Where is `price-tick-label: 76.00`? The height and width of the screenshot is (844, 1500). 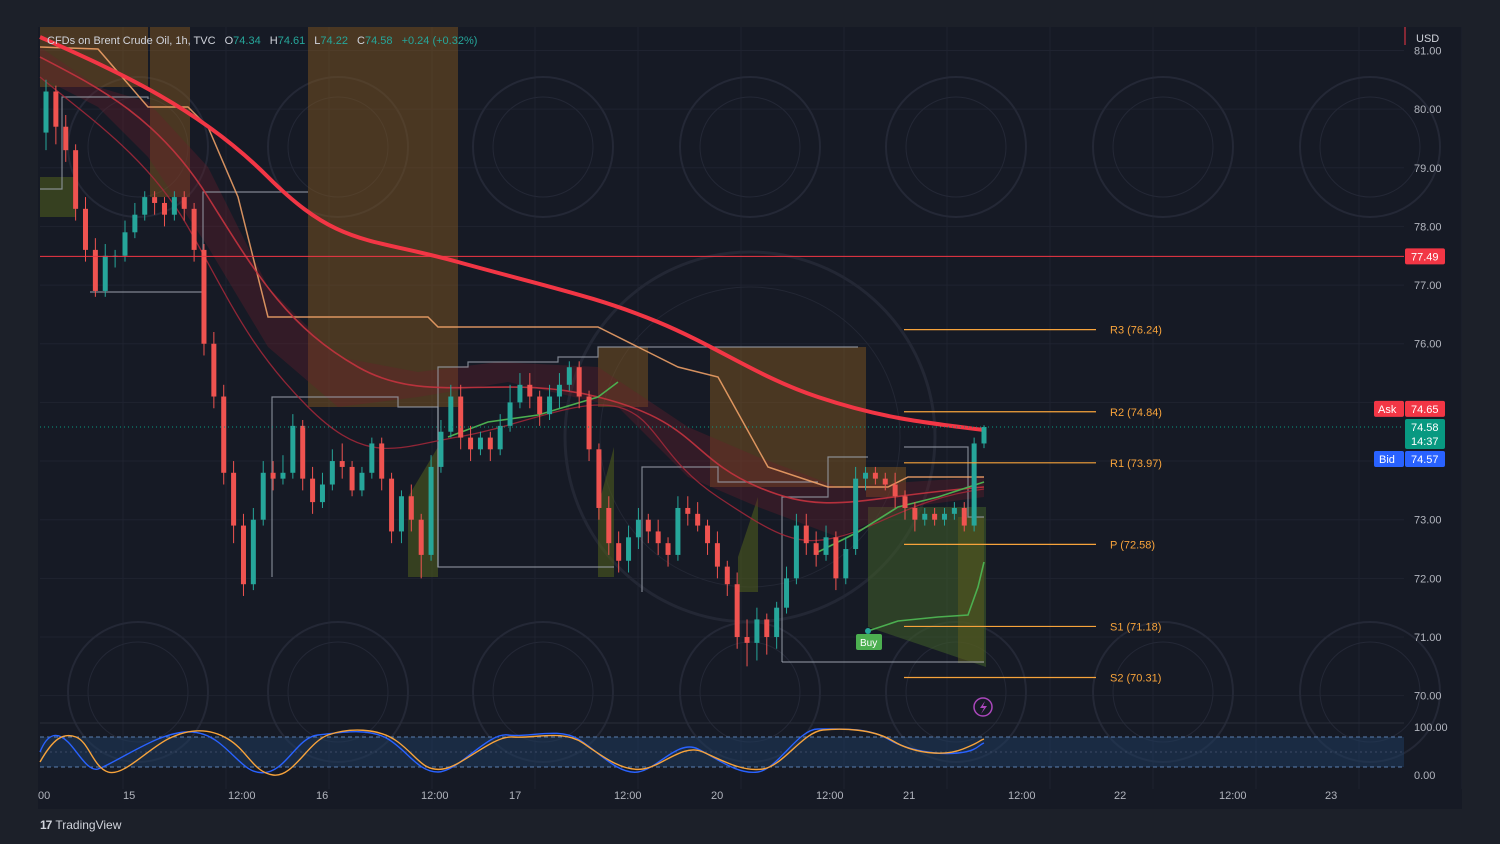 price-tick-label: 76.00 is located at coordinates (1428, 345).